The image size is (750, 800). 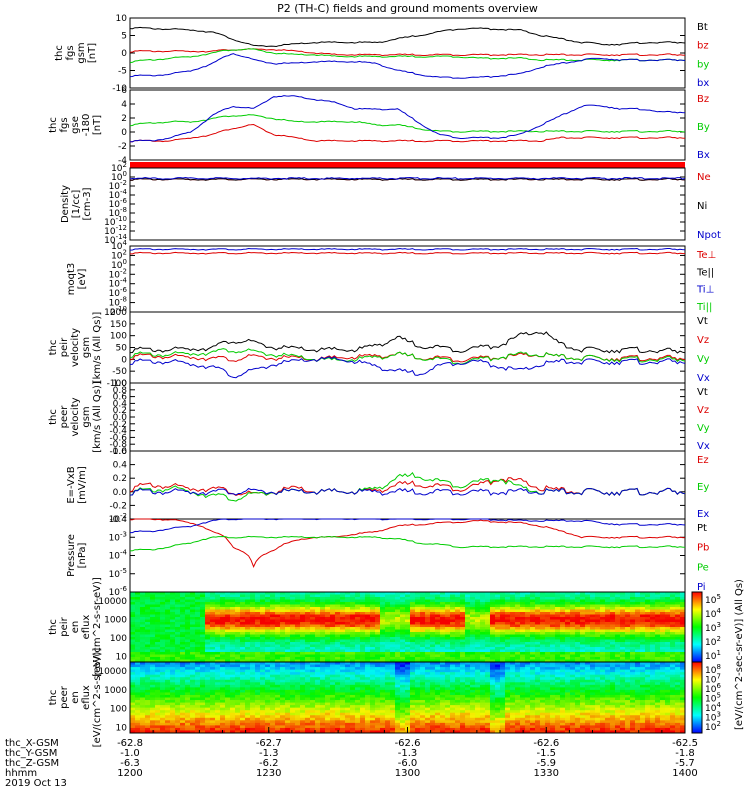 I want to click on y-axis-label: E=-VxB[mV/m], so click(x=77, y=485).